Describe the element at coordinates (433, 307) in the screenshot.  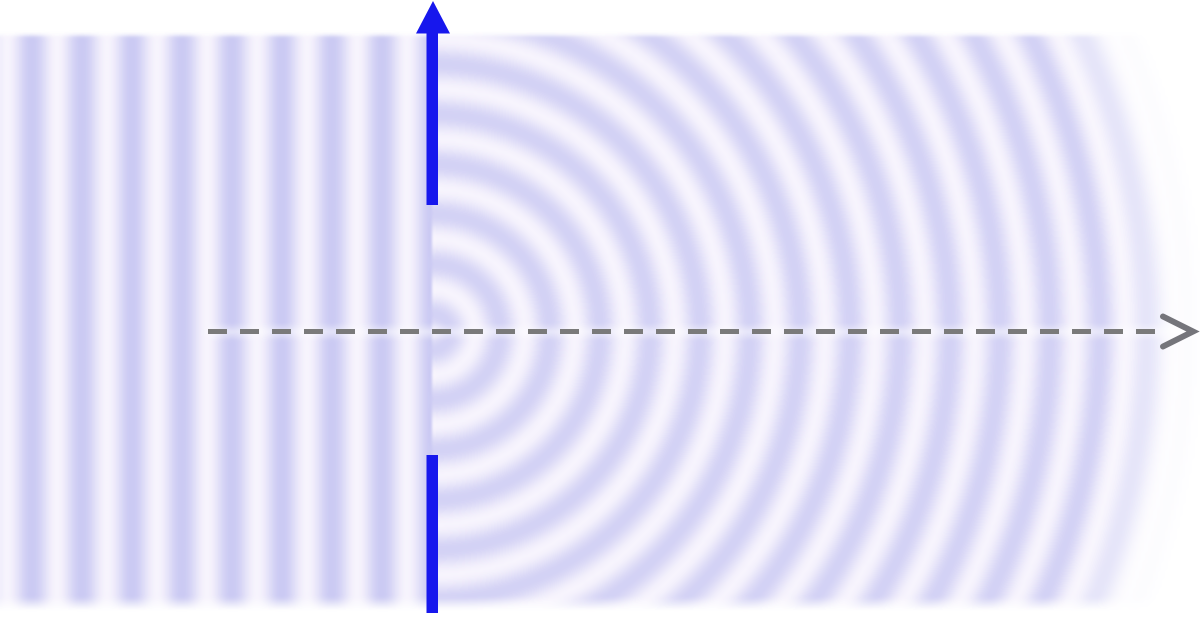
I see `barrier-group` at that location.